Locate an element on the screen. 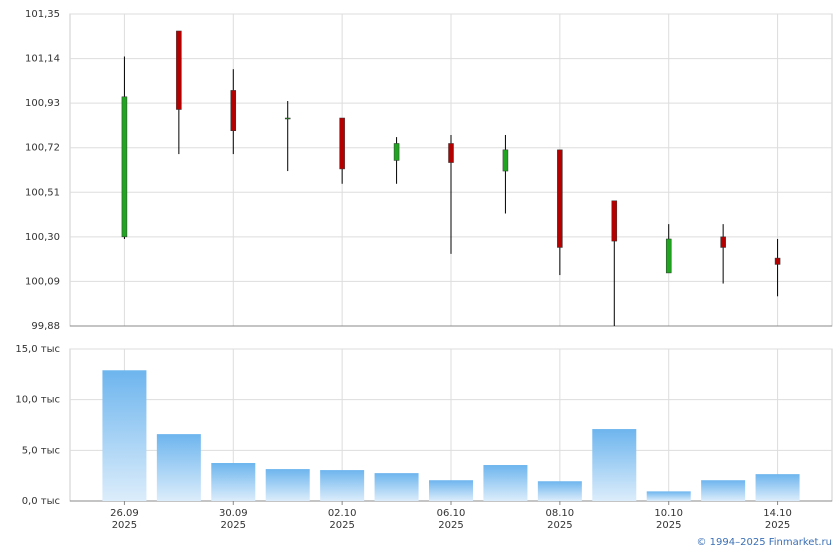  y-tick-label: 101,14 is located at coordinates (42, 59).